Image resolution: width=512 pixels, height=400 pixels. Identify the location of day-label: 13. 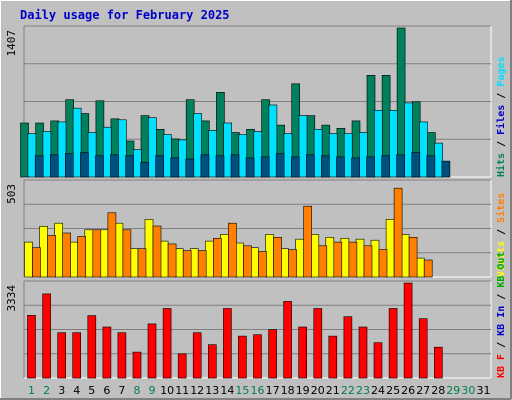
(212, 390).